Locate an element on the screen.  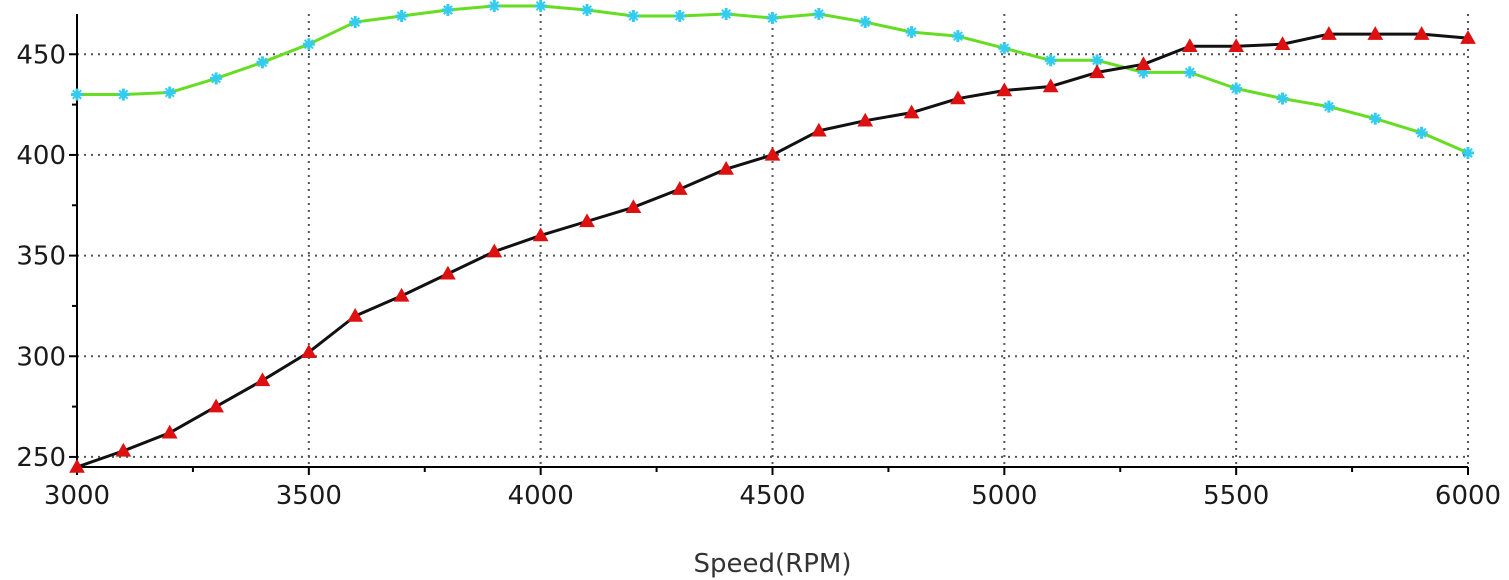
y-tick-label: 350 is located at coordinates (41, 257).